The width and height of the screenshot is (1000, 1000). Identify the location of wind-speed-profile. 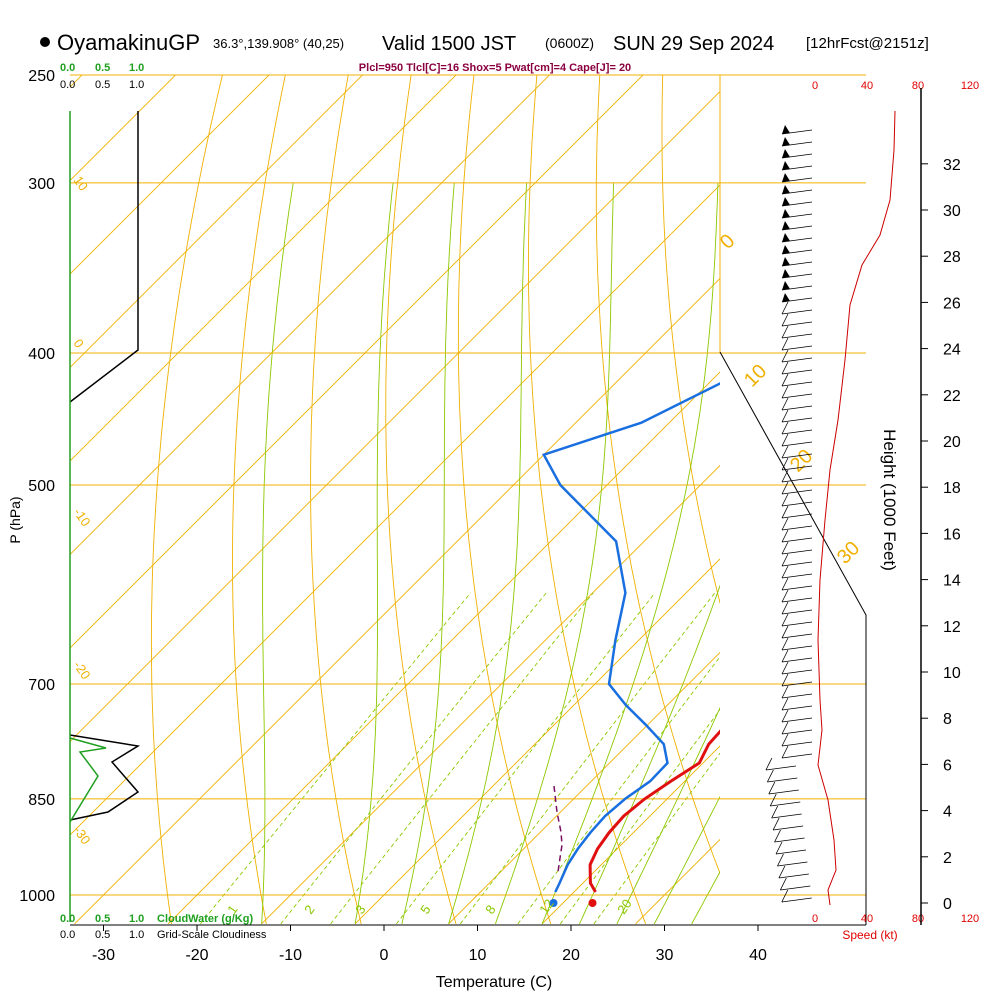
(856, 508).